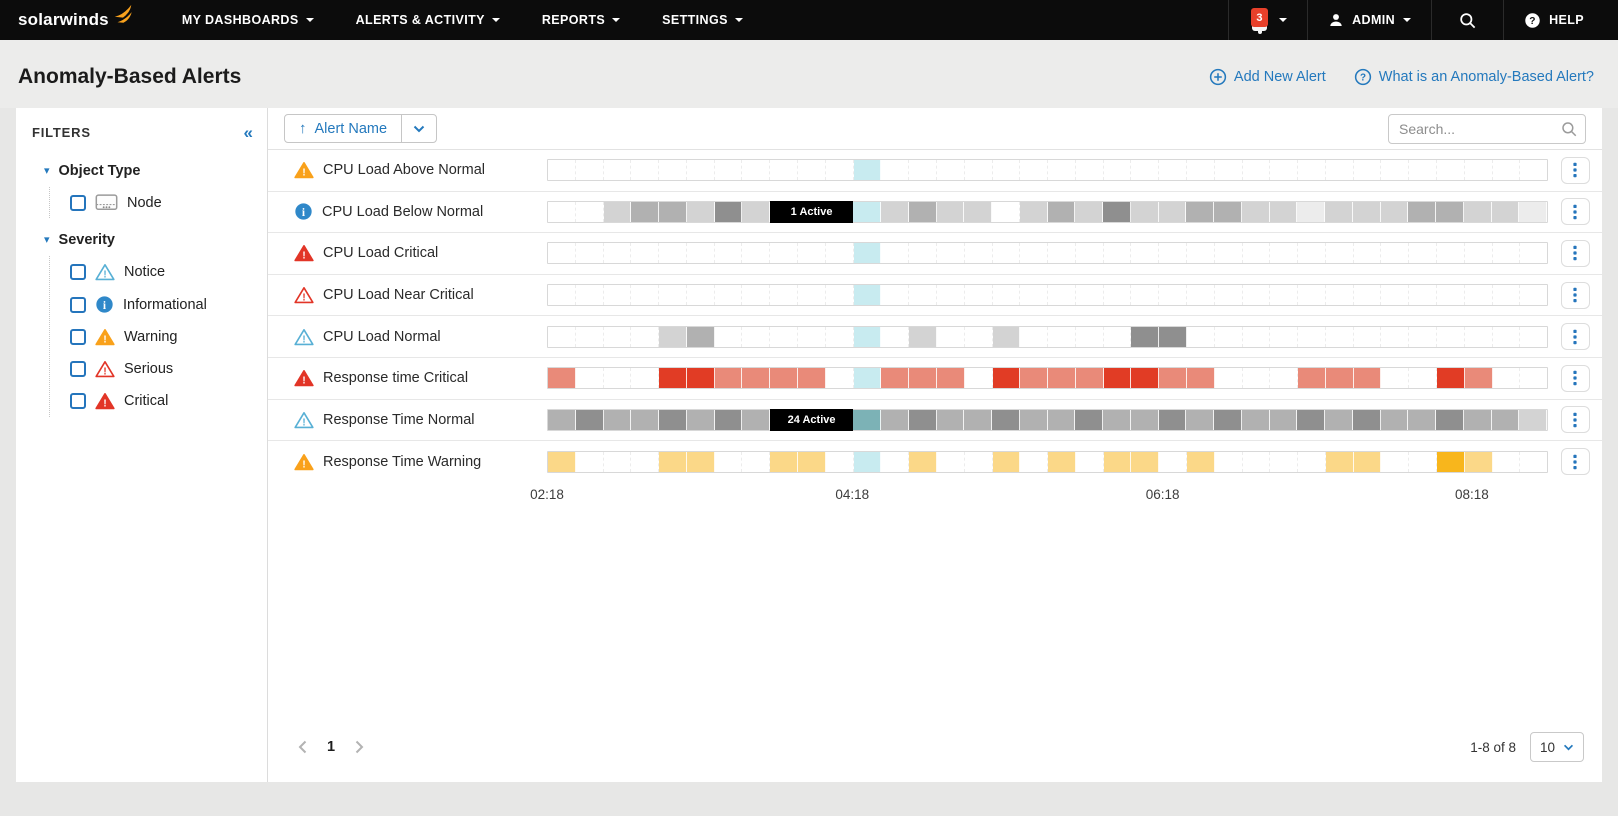  What do you see at coordinates (573, 20) in the screenshot?
I see `nav-item-label: REPORTS` at bounding box center [573, 20].